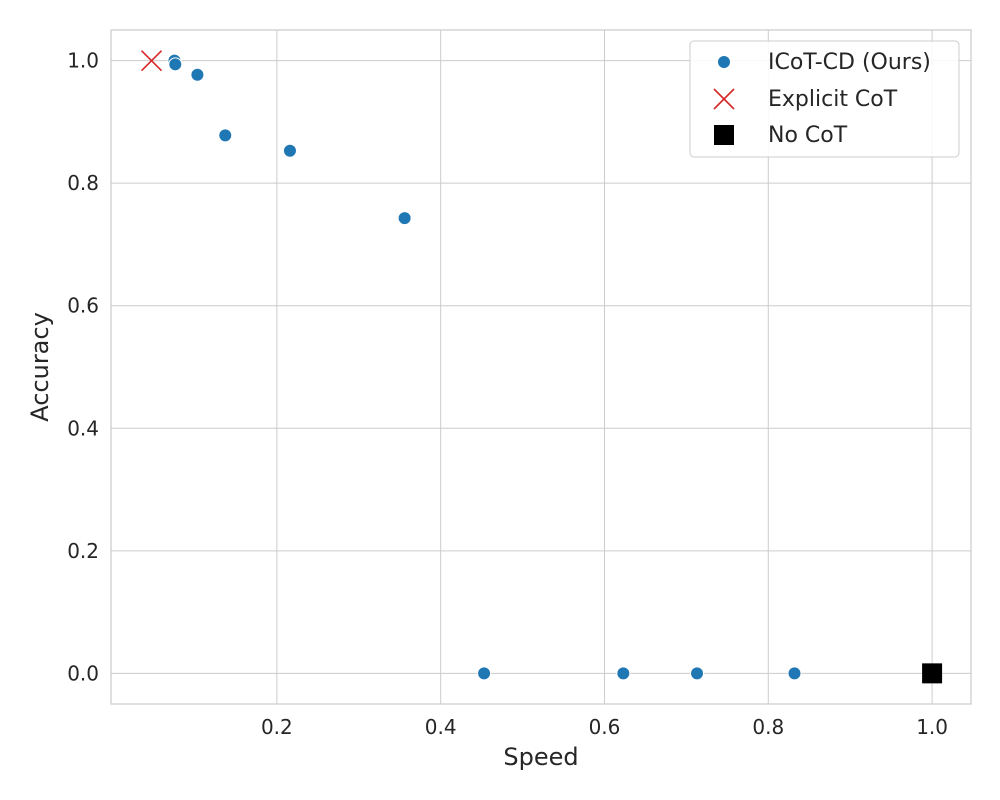  I want to click on legend-markers, so click(724, 100).